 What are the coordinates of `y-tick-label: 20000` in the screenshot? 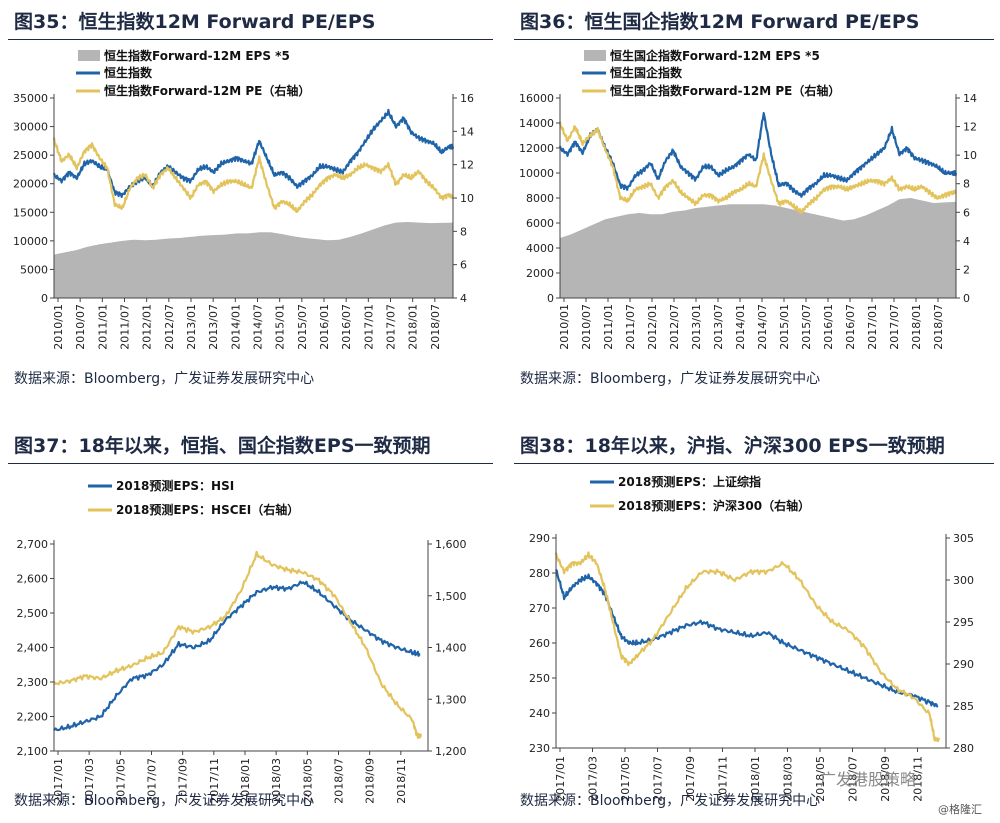 It's located at (30, 184).